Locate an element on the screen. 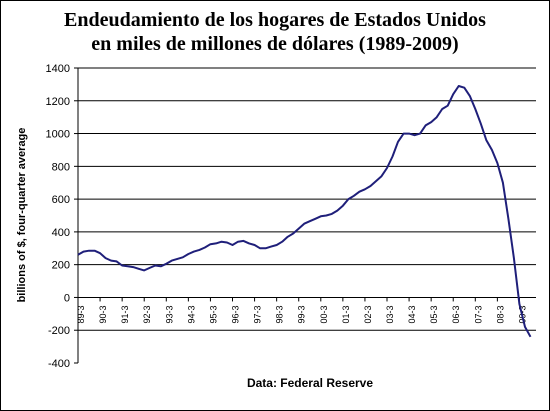 The height and width of the screenshot is (411, 550). x-tick-label: 02-3 is located at coordinates (368, 314).